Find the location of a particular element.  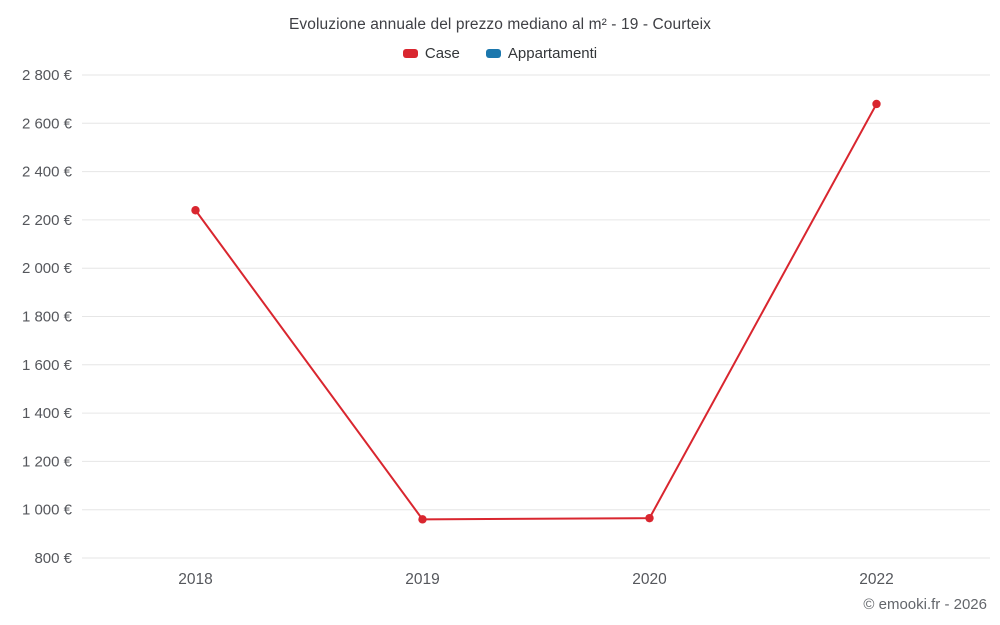

y-axis-tick-label: 1 400 € is located at coordinates (47, 413).